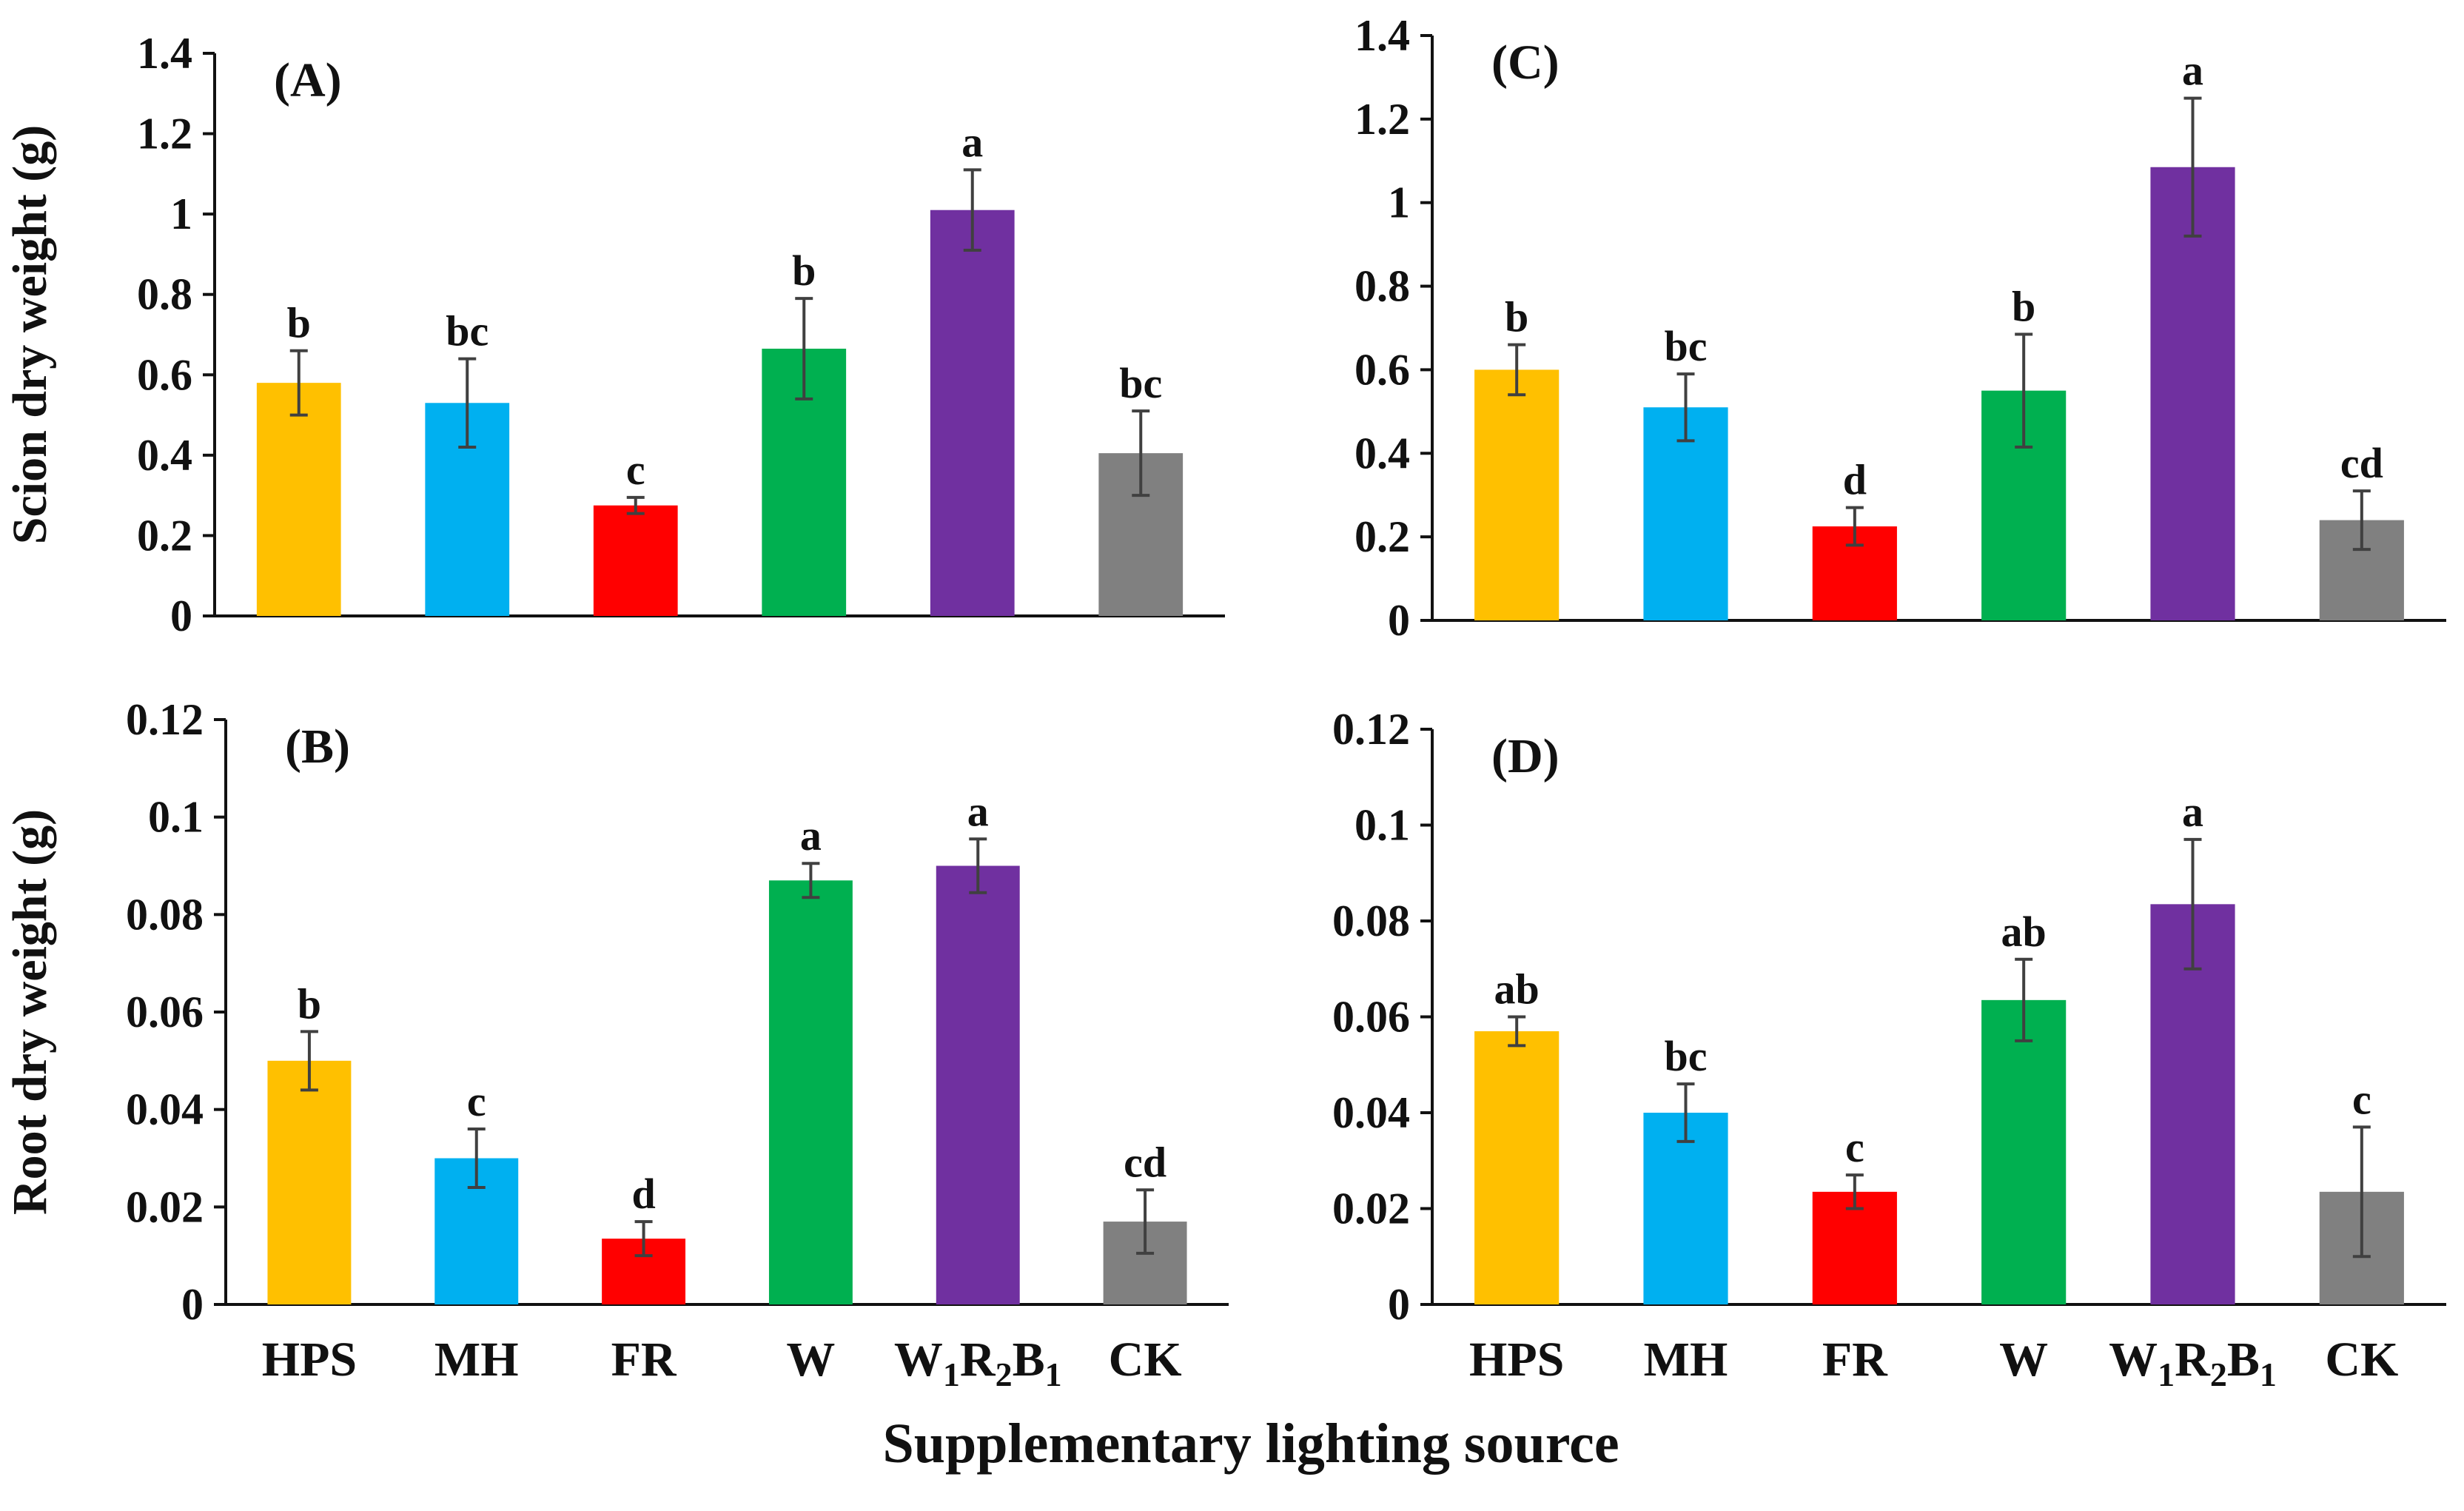 The height and width of the screenshot is (1511, 2464). What do you see at coordinates (317, 747) in the screenshot?
I see `panel-label: (B)` at bounding box center [317, 747].